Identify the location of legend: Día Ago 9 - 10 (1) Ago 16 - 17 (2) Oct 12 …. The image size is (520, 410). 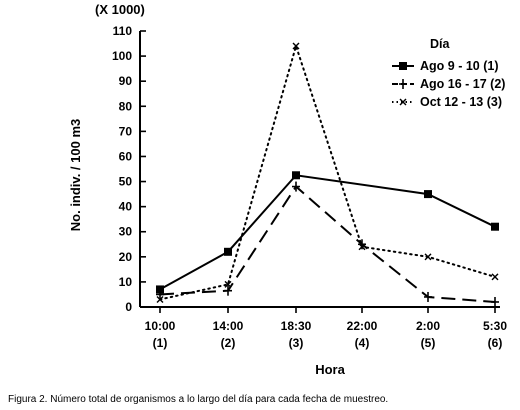
(448, 73).